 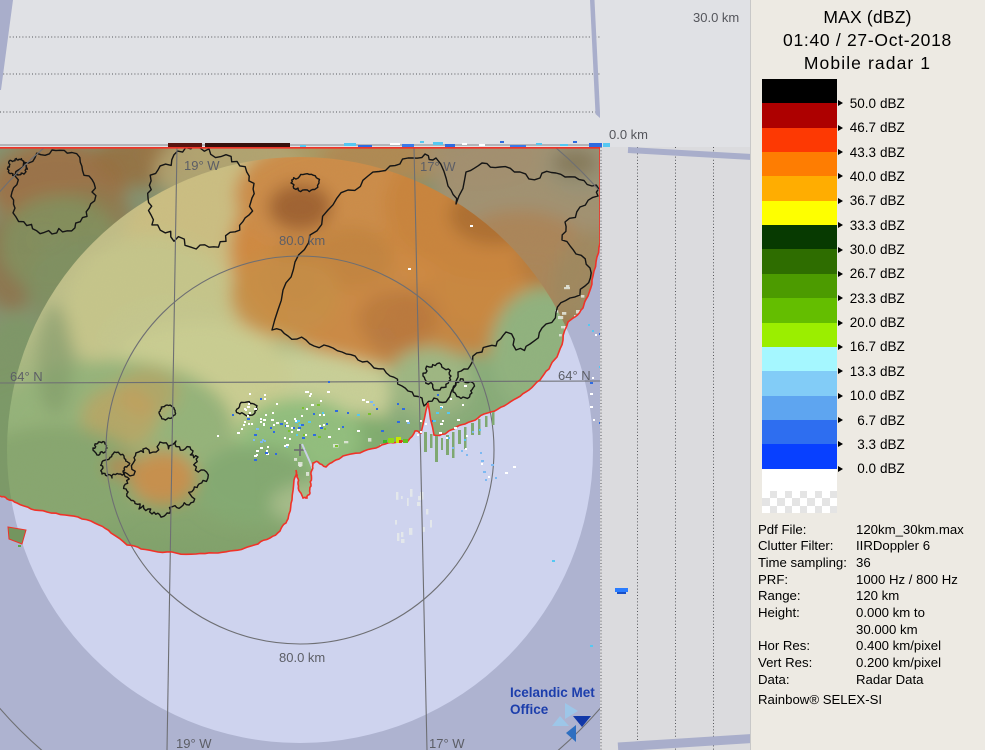 What do you see at coordinates (552, 692) in the screenshot?
I see `svg-text: Icelandic Met` at bounding box center [552, 692].